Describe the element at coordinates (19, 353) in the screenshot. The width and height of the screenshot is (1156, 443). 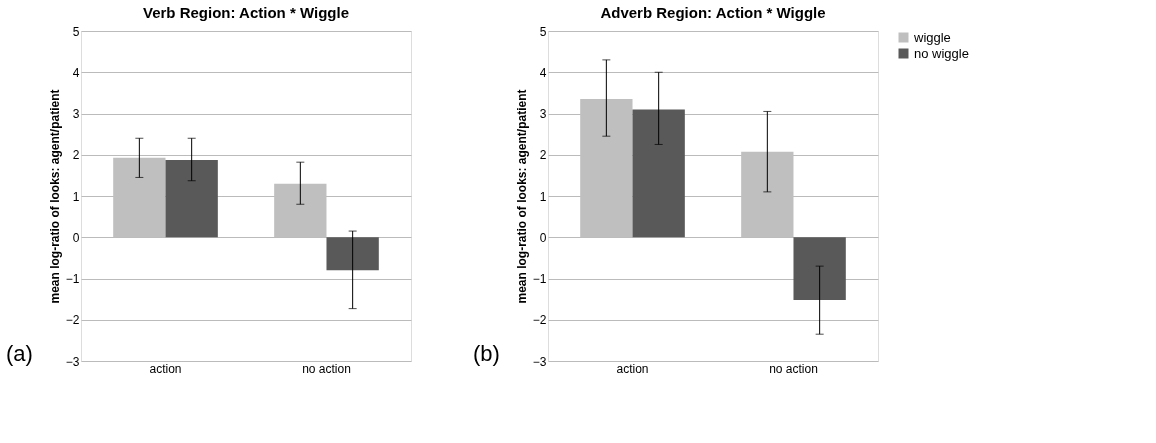
I see `text: (a)` at that location.